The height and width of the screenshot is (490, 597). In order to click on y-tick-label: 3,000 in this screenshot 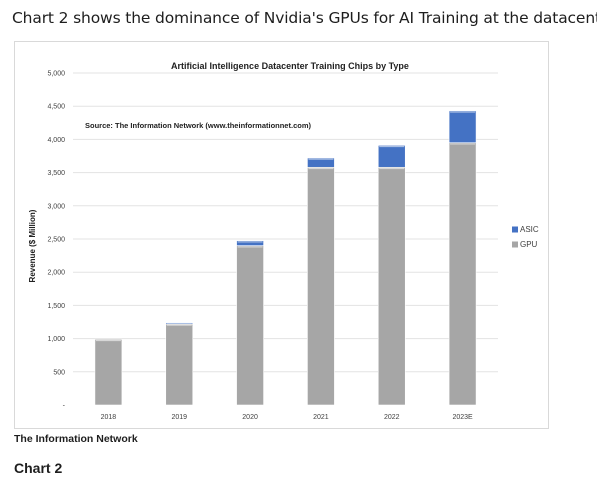, I will do `click(56, 206)`.